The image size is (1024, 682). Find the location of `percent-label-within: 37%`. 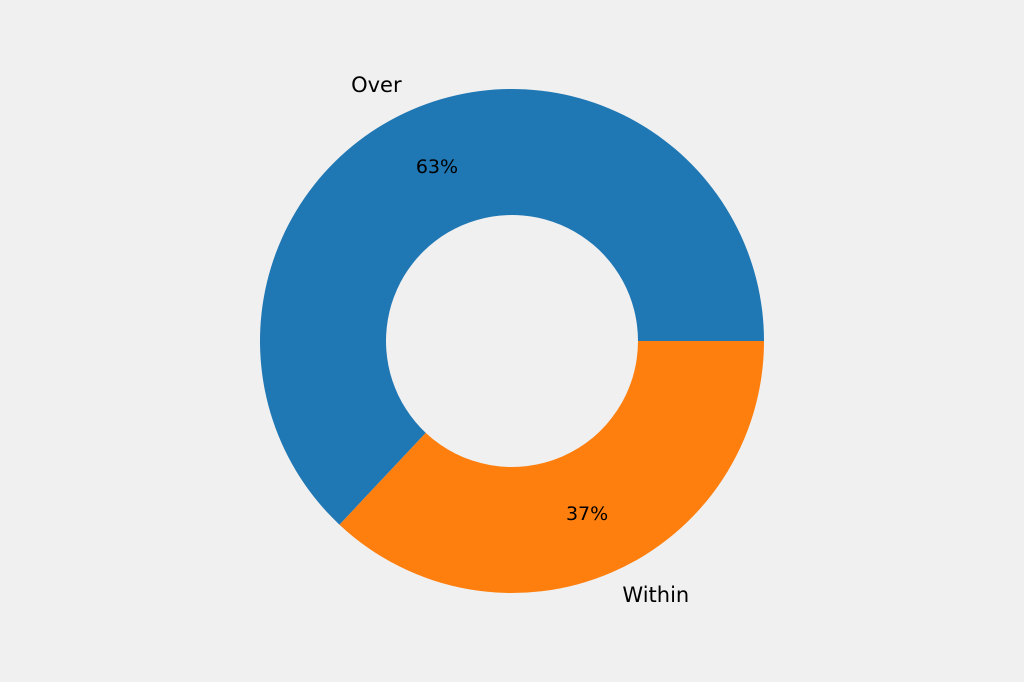

percent-label-within: 37% is located at coordinates (587, 514).